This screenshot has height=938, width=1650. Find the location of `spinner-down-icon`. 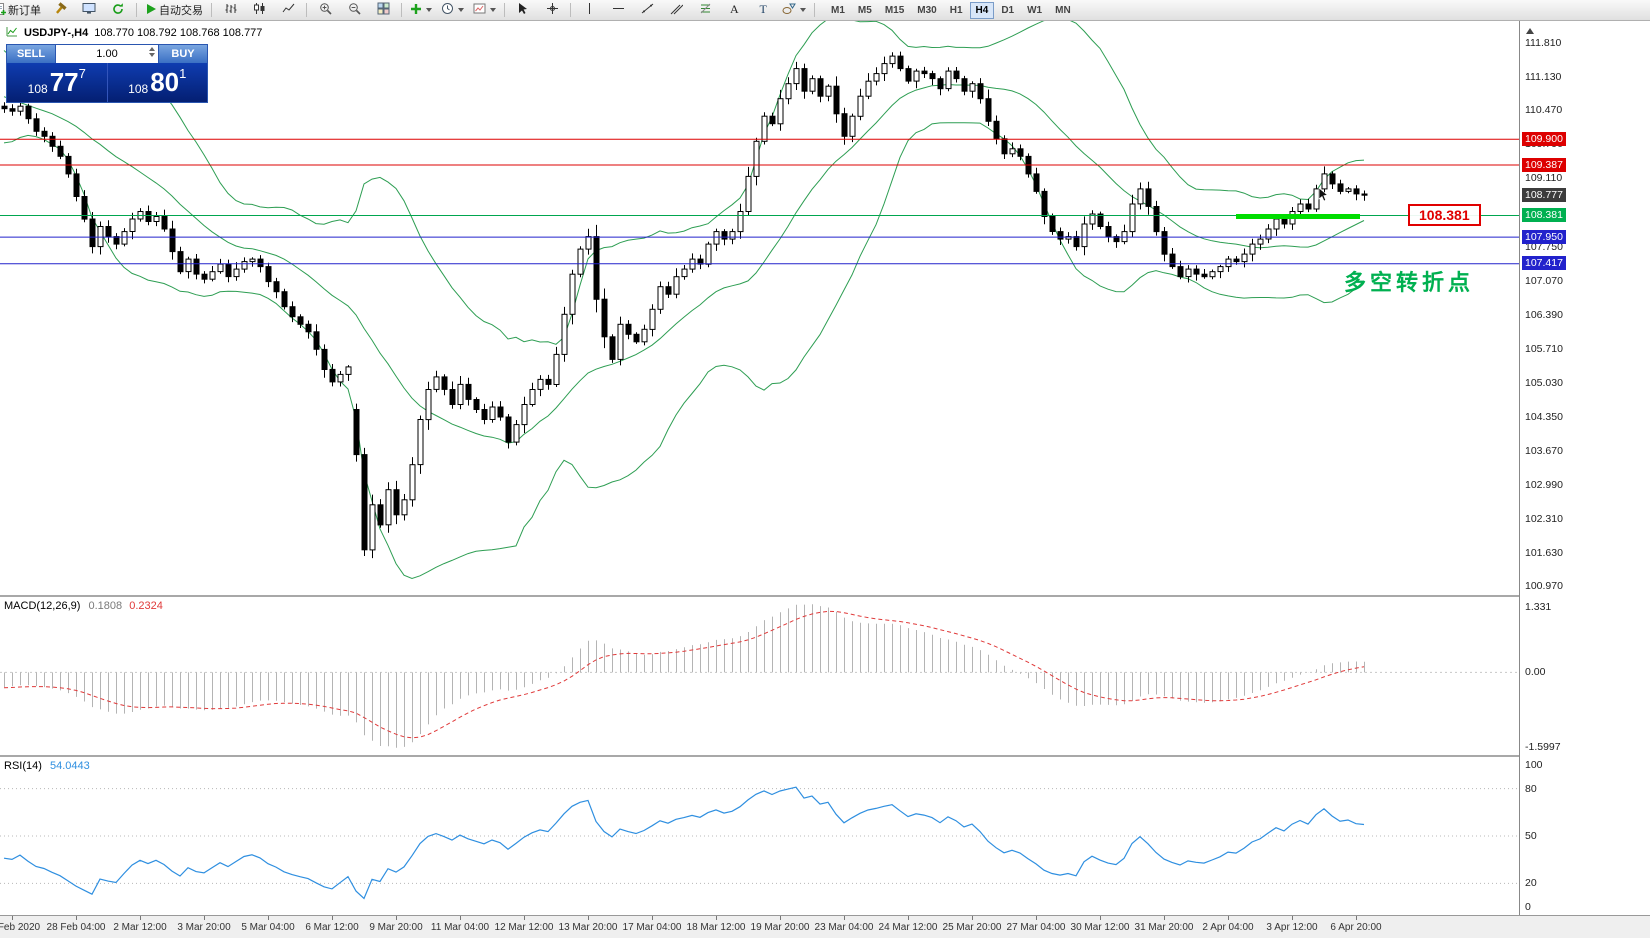

spinner-down-icon is located at coordinates (152, 55).